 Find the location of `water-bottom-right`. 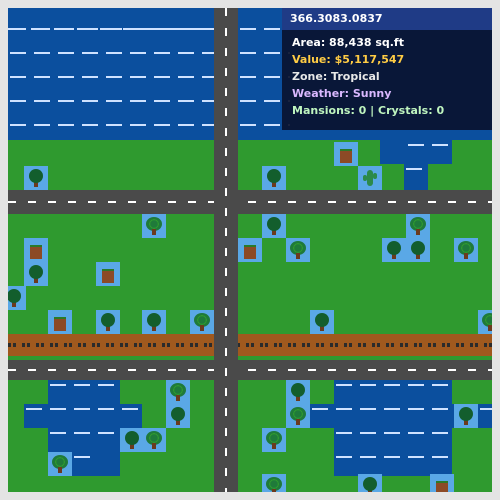

water-bottom-right is located at coordinates (393, 428).